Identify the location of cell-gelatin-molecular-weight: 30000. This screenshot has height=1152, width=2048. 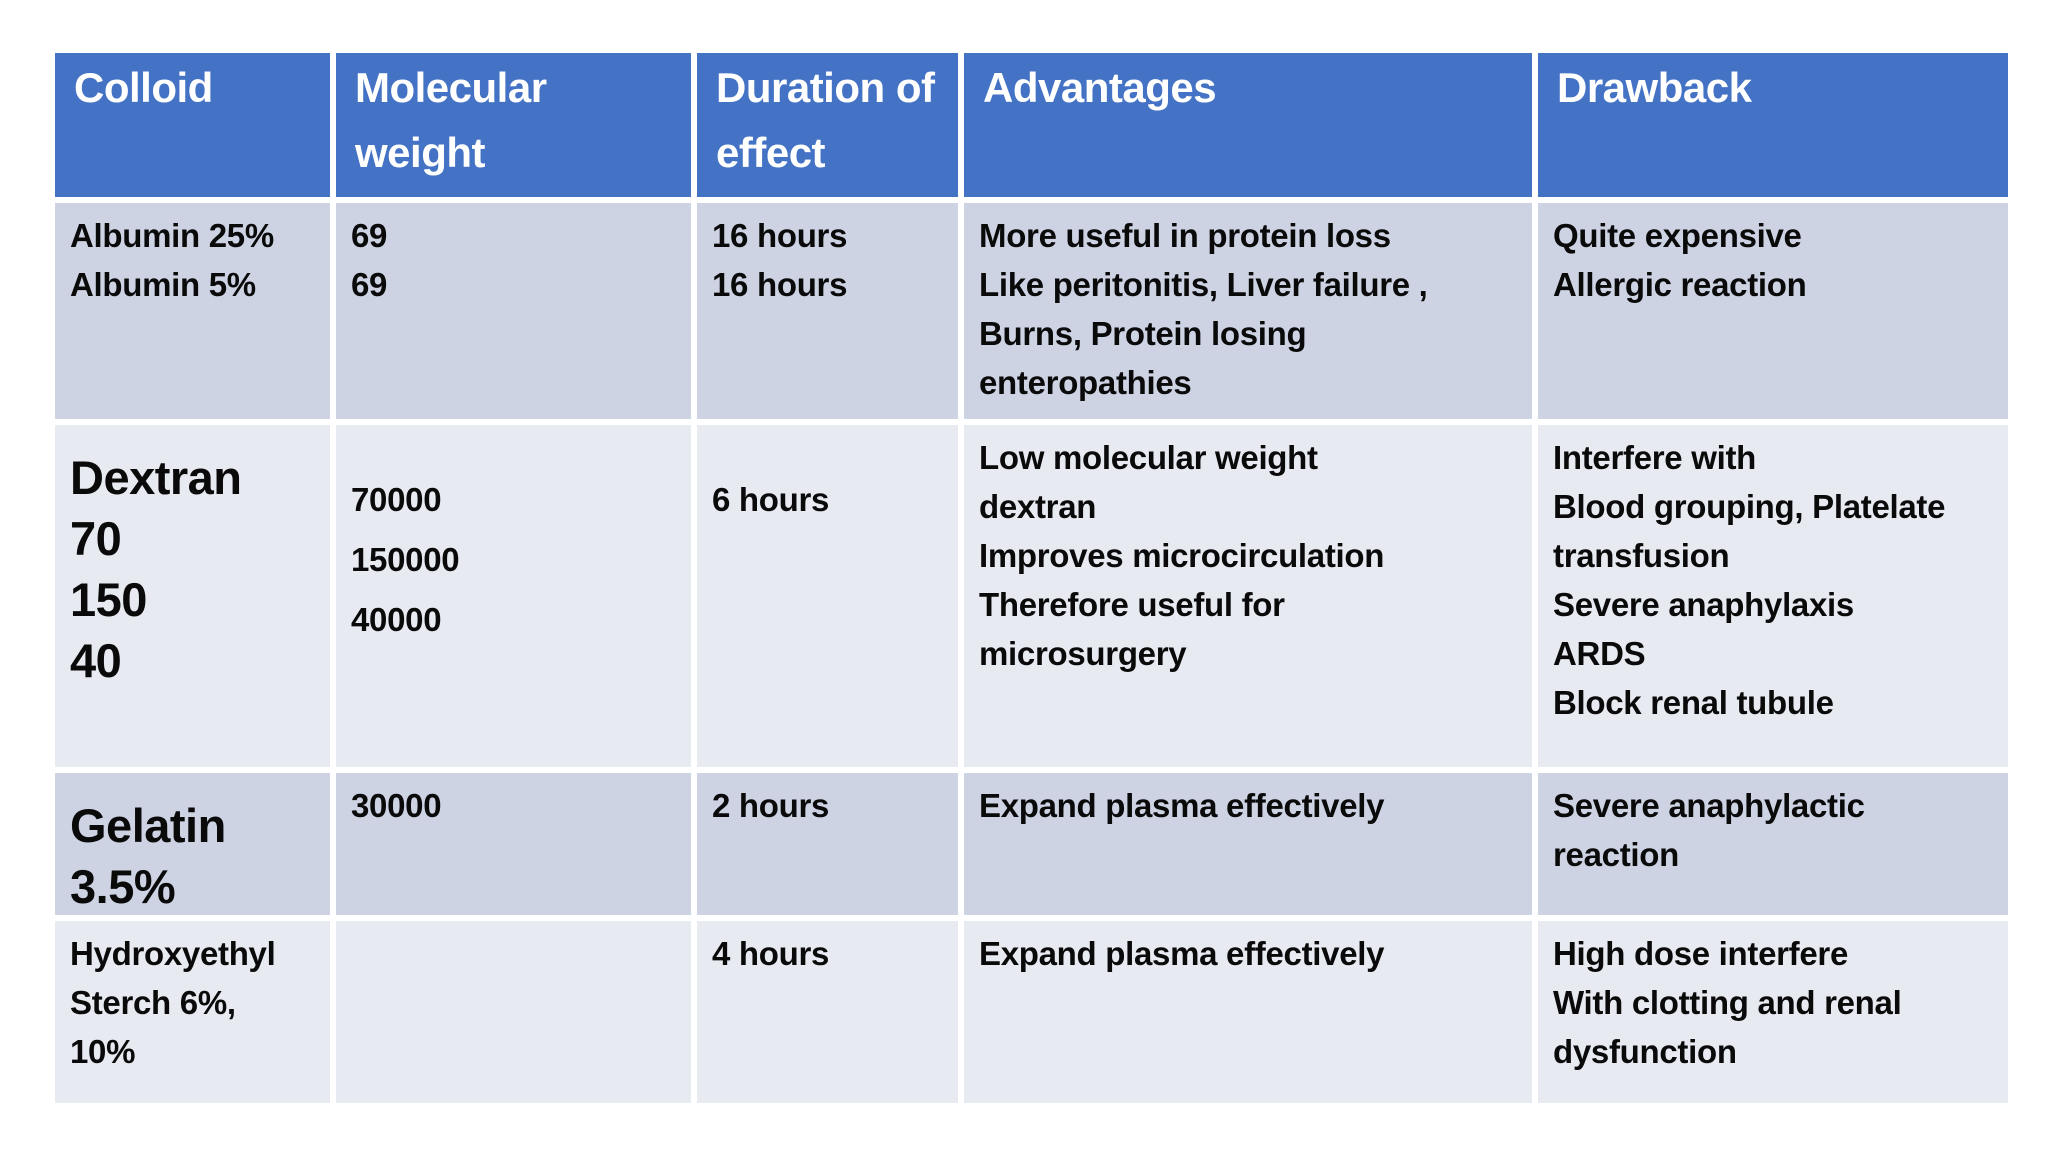
(513, 844).